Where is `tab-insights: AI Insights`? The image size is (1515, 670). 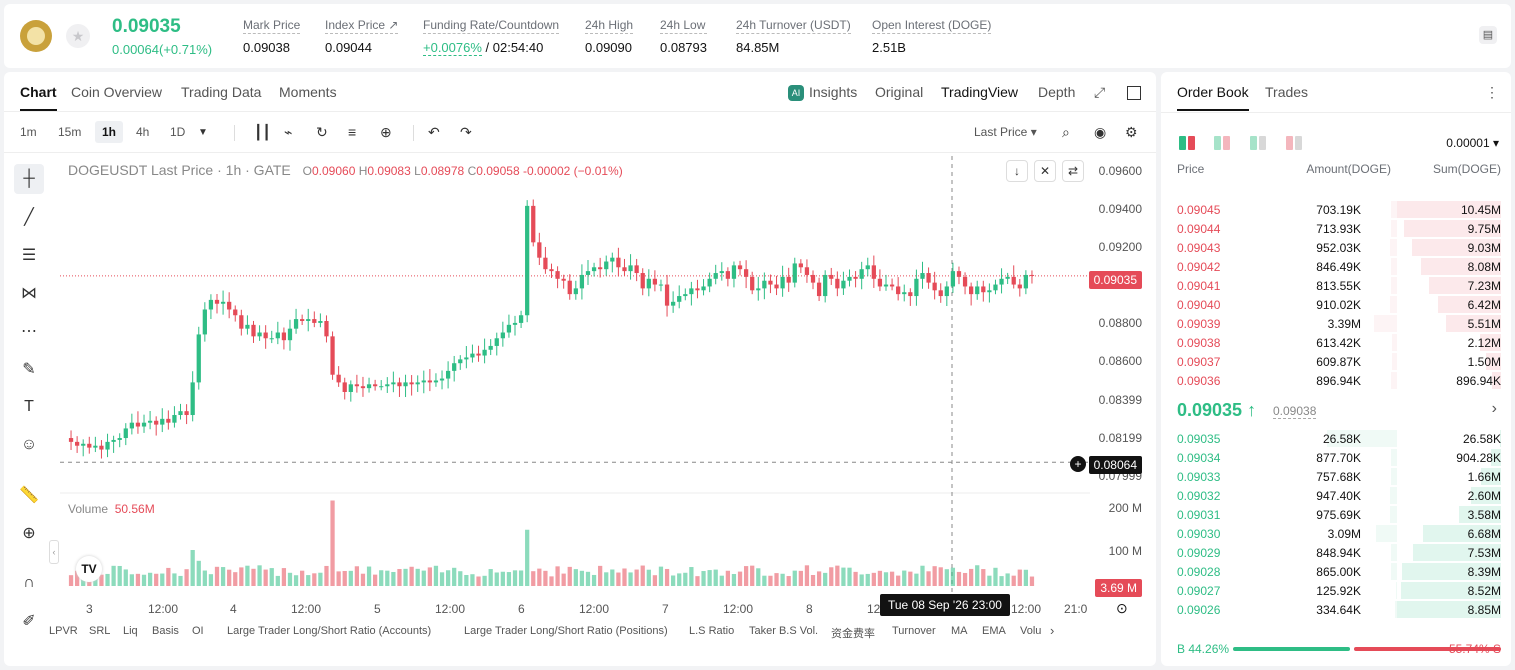 tab-insights: AI Insights is located at coordinates (822, 92).